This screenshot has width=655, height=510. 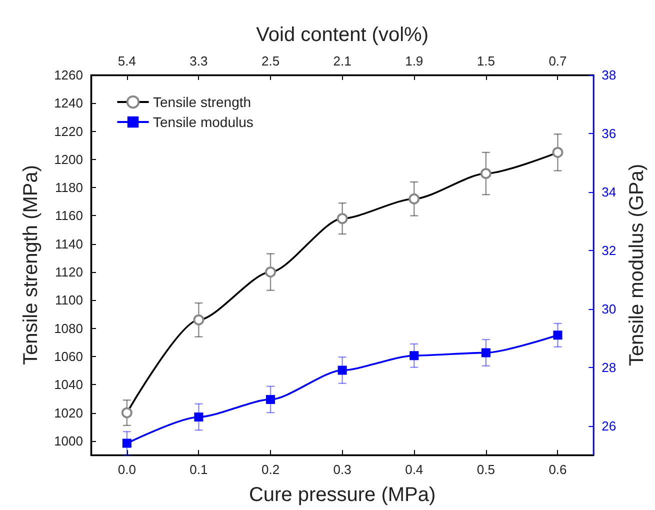 What do you see at coordinates (609, 308) in the screenshot?
I see `y2-tick-label: 30` at bounding box center [609, 308].